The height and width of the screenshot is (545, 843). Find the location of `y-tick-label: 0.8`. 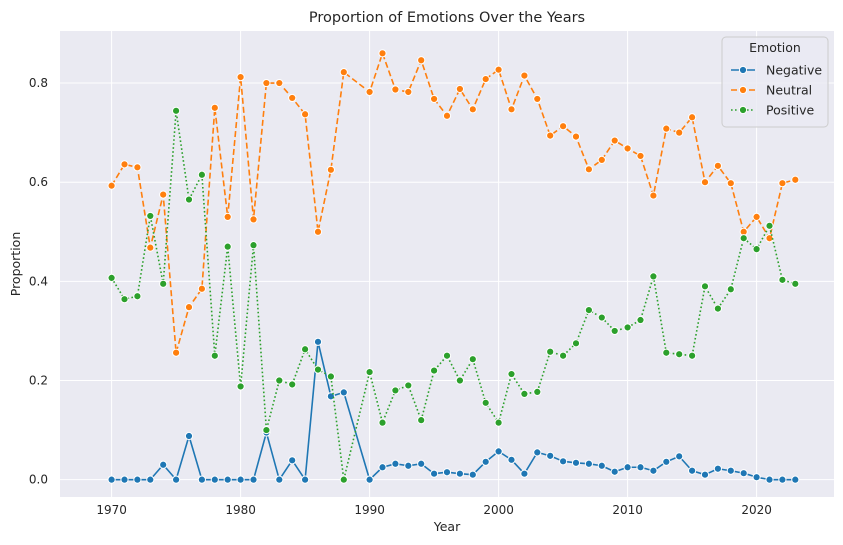

y-tick-label: 0.8 is located at coordinates (38, 83).